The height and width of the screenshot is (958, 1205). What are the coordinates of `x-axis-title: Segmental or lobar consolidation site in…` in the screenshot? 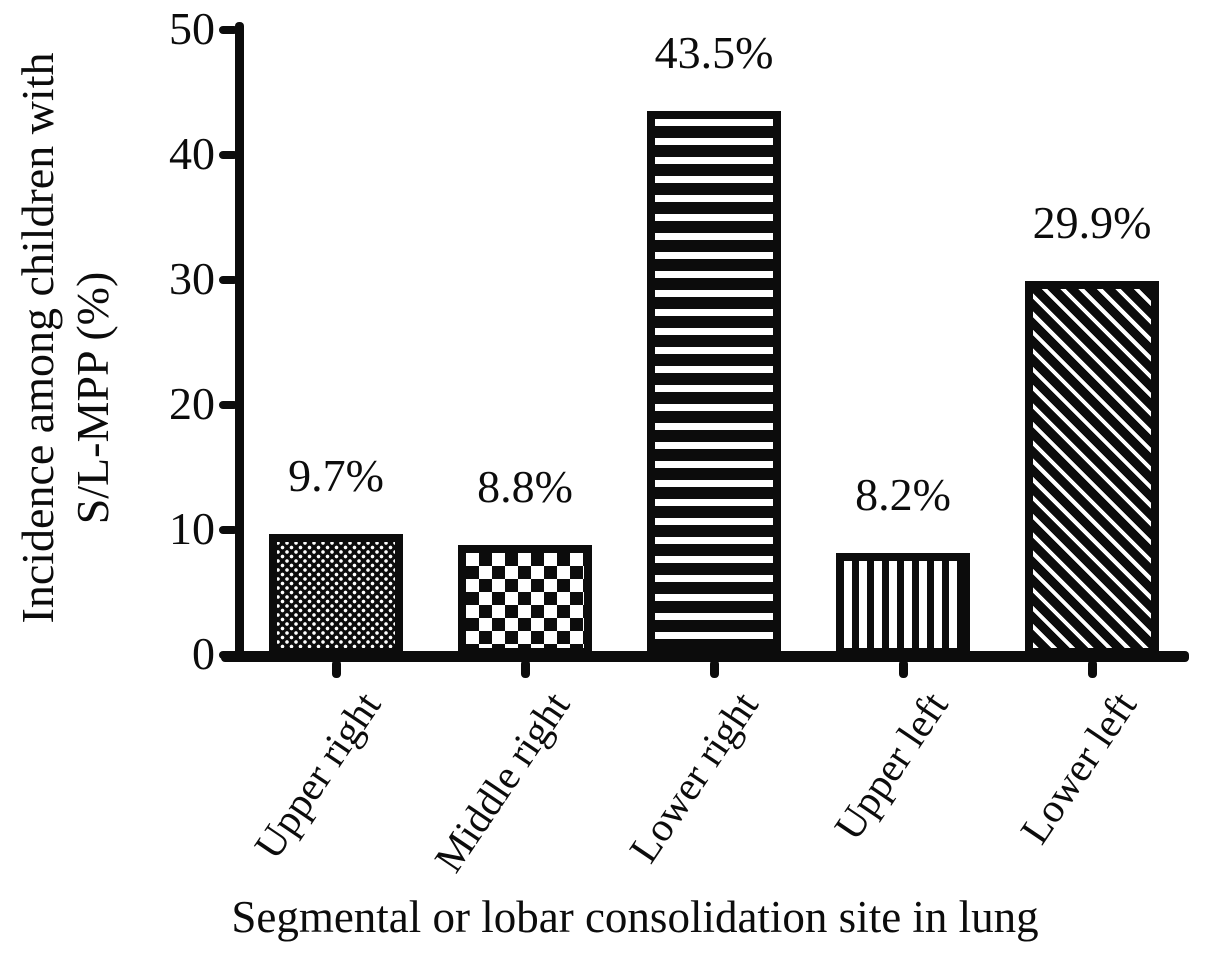 It's located at (635, 917).